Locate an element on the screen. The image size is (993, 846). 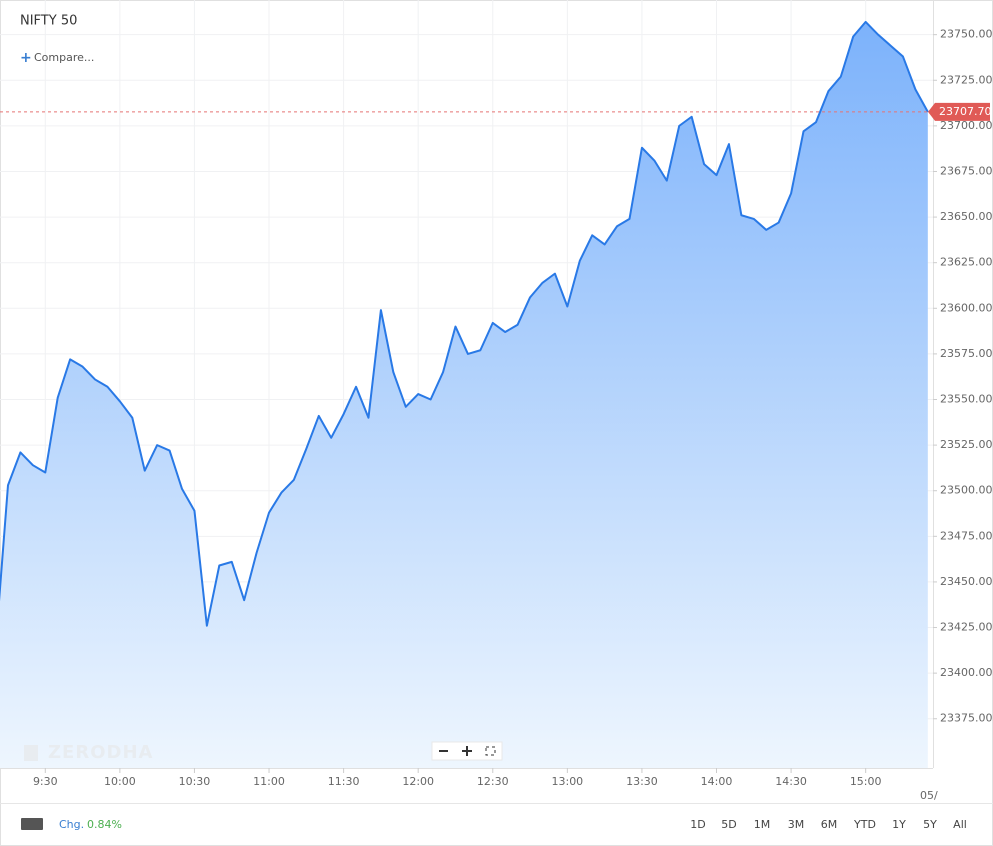
range-button: 1Y is located at coordinates (899, 824).